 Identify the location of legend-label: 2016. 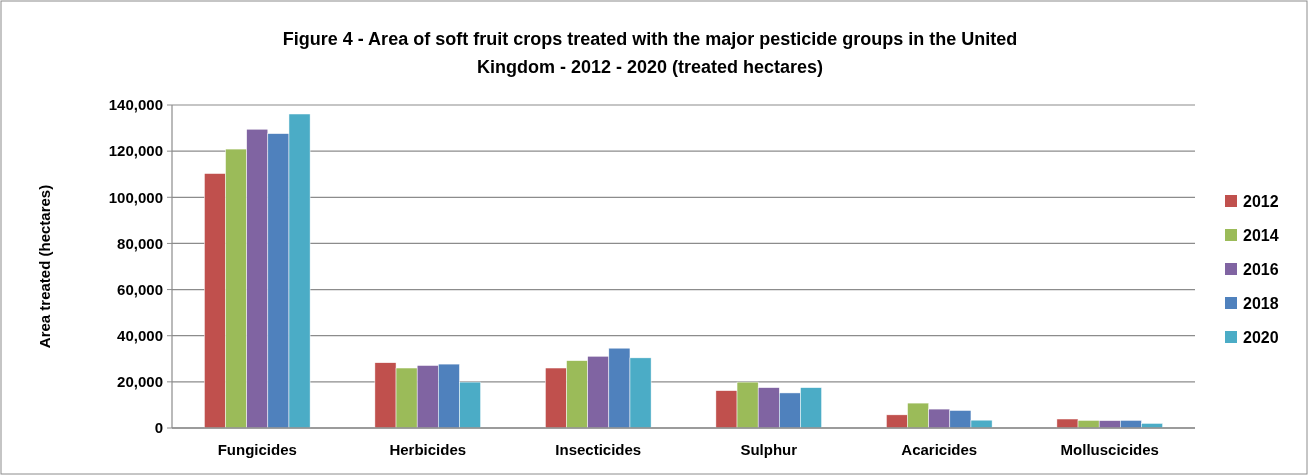
(1261, 269).